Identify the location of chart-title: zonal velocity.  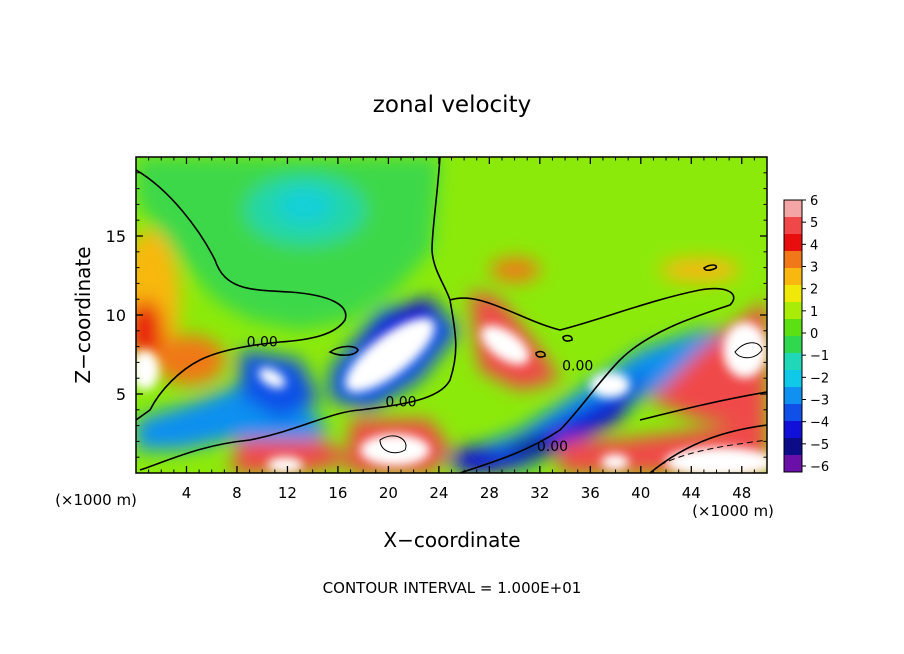
(452, 105).